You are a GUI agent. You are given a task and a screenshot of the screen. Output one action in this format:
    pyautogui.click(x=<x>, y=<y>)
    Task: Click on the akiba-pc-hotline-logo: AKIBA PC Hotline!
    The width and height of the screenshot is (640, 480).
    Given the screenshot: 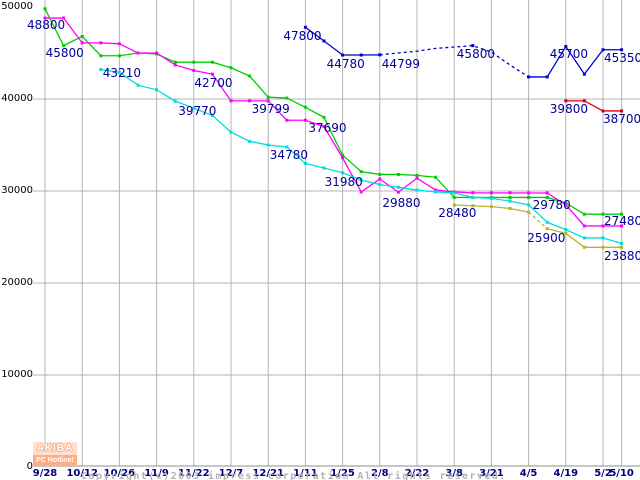 What is the action you would take?
    pyautogui.click(x=55, y=461)
    